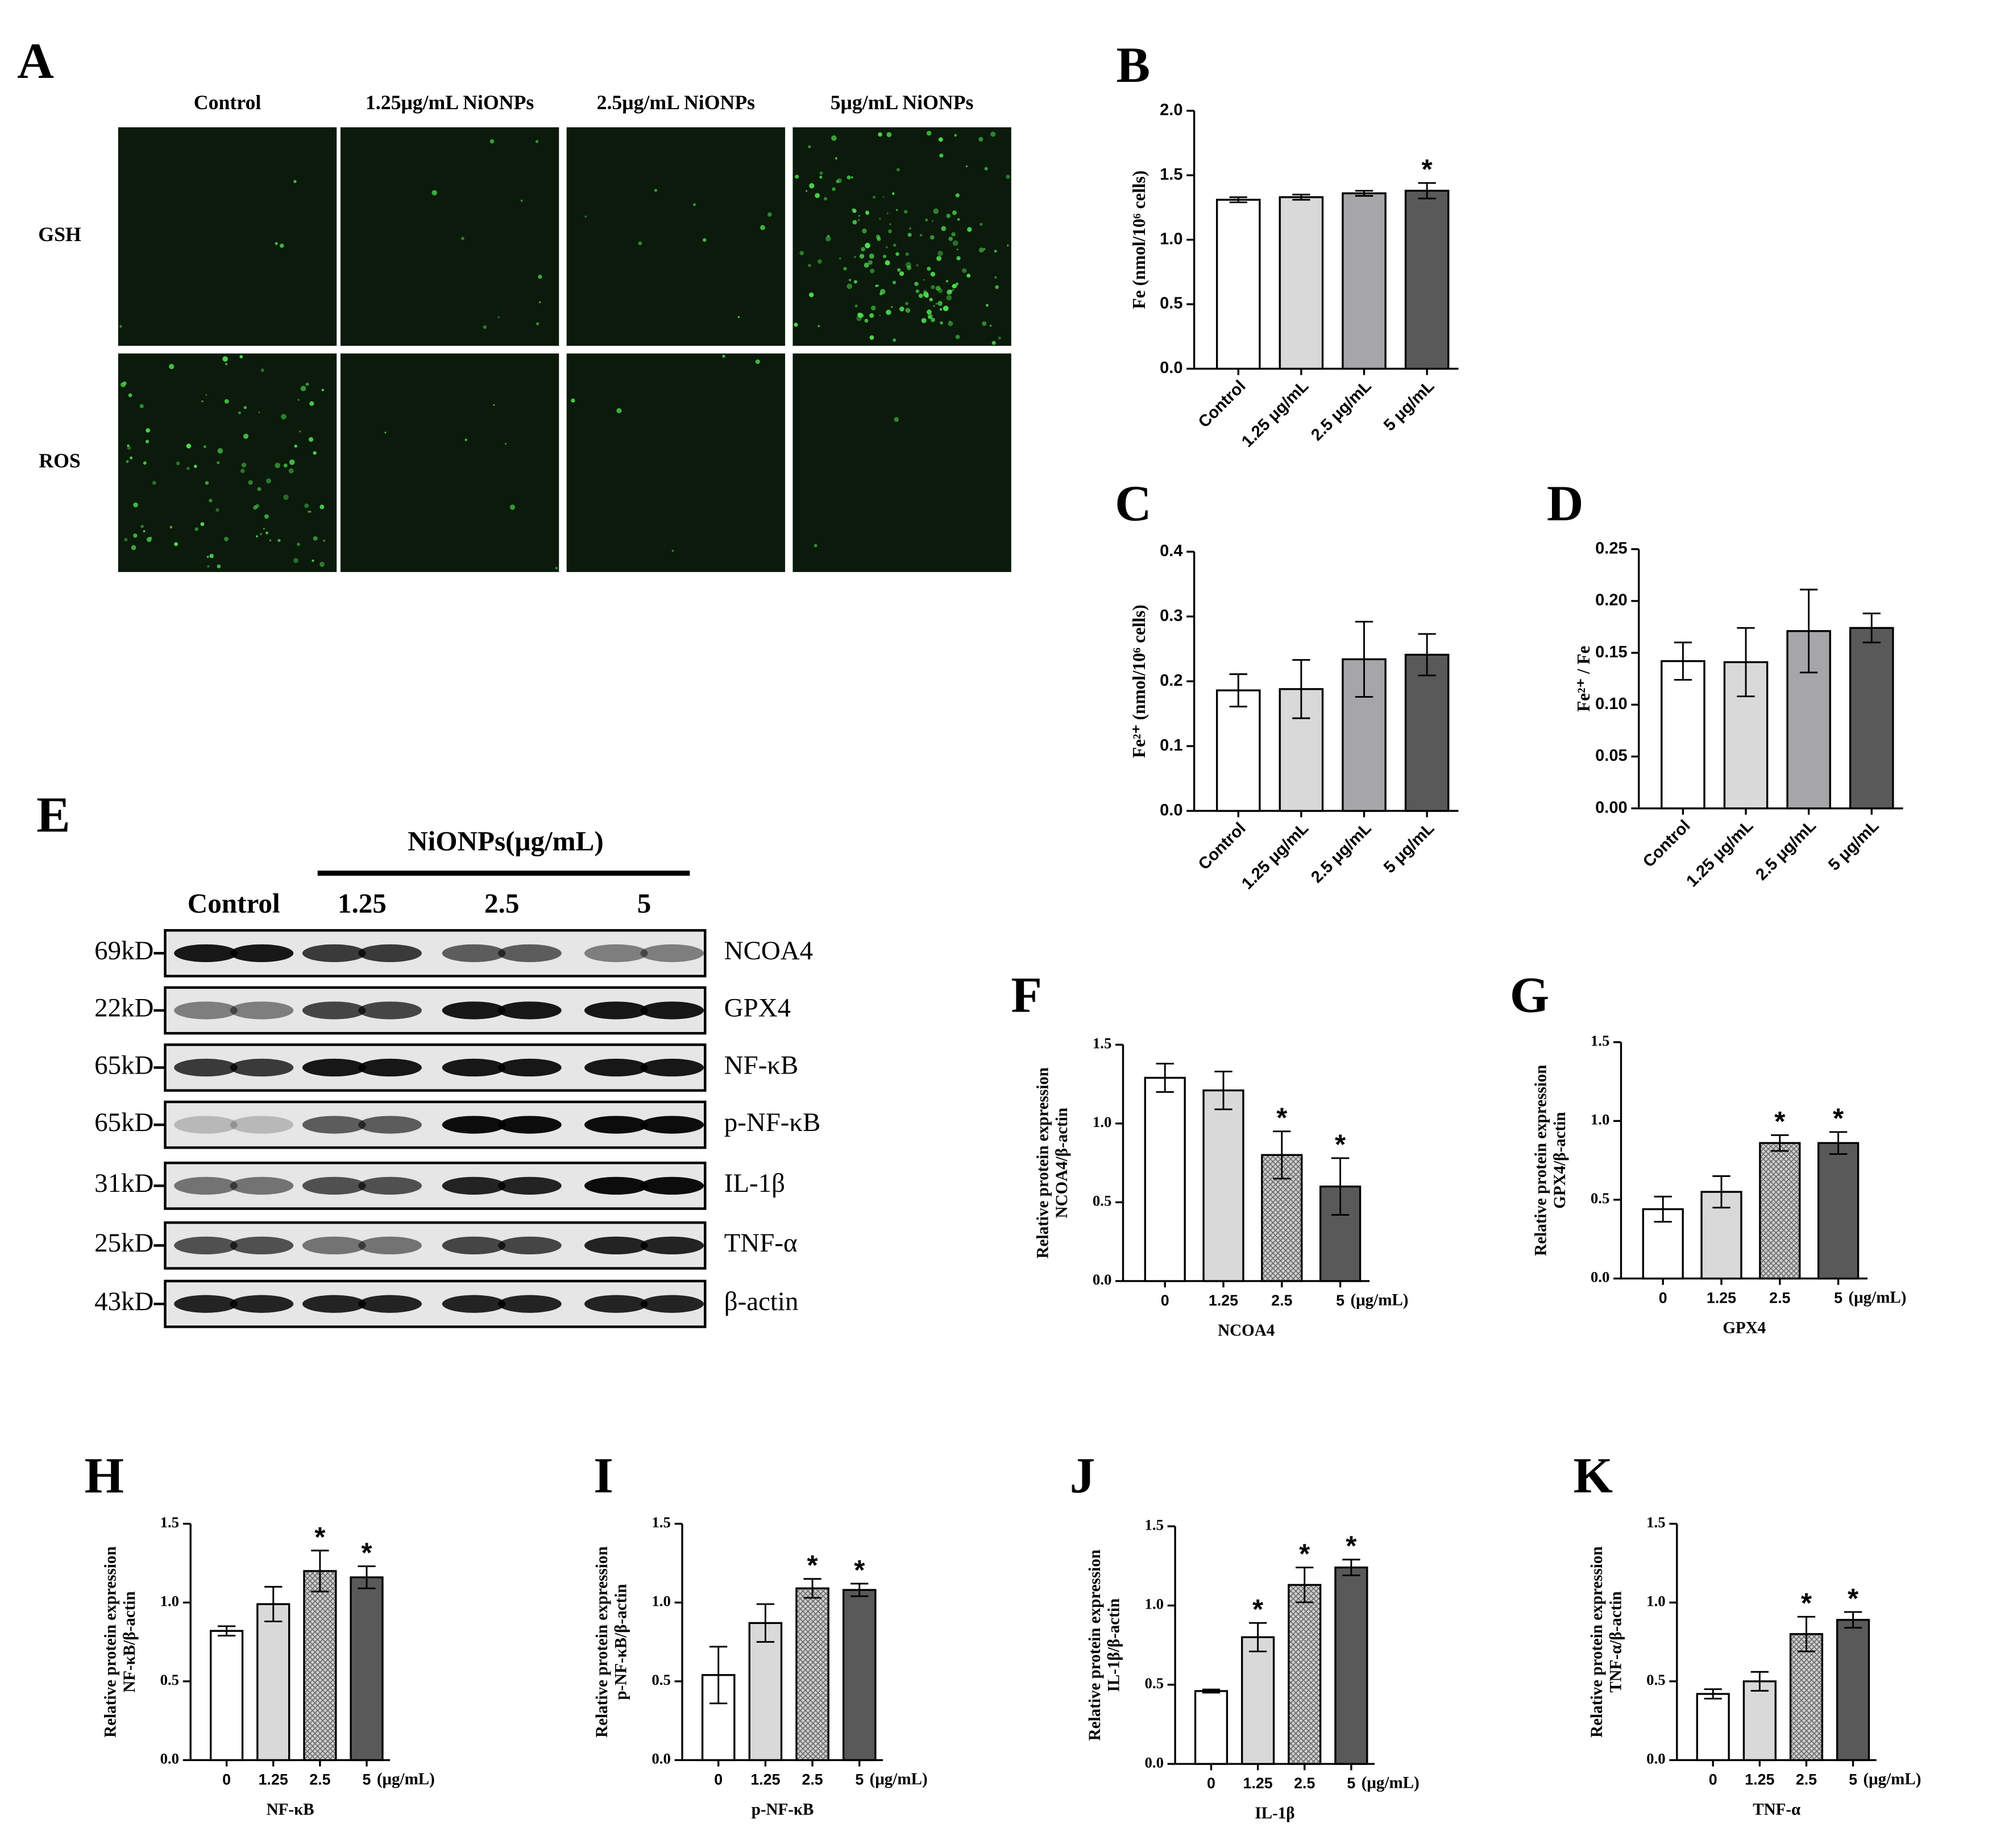 The height and width of the screenshot is (1848, 1992). What do you see at coordinates (903, 102) in the screenshot?
I see `column-header: 5μg/mL NiONPs` at bounding box center [903, 102].